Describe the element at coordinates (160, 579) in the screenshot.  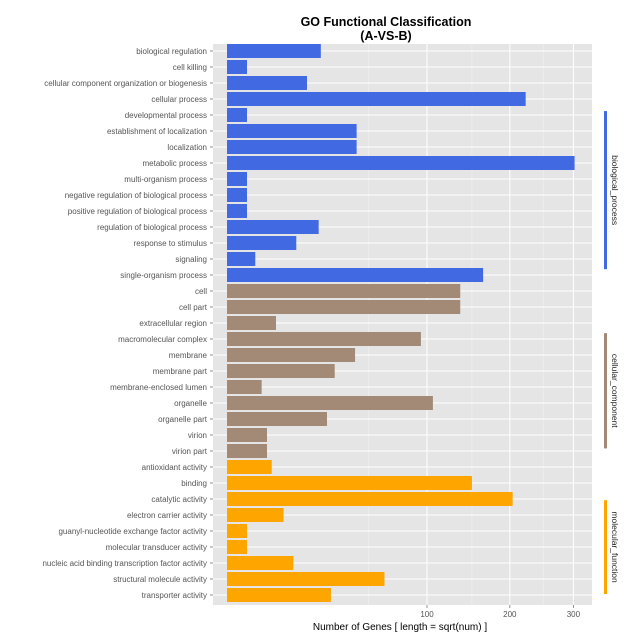
I see `category-label: structural molecule activity` at that location.